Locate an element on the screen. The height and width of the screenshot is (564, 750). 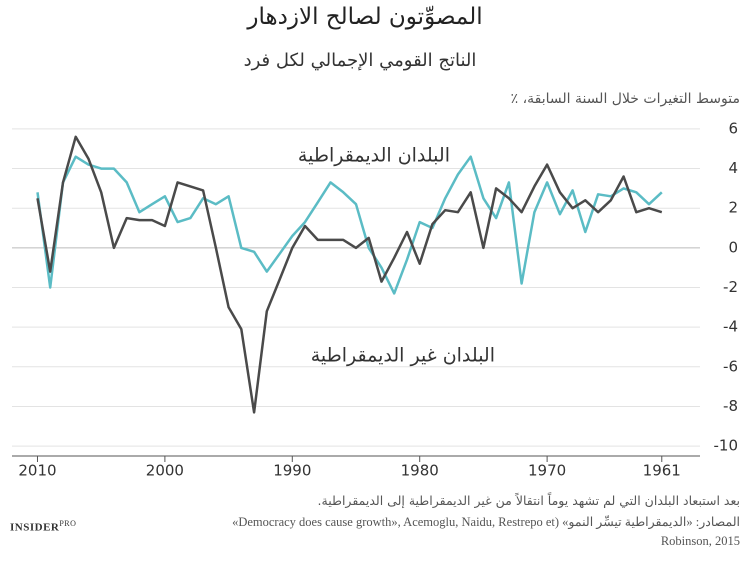
chart-title: المصوِّتون لصالح الازدهار is located at coordinates (365, 17).